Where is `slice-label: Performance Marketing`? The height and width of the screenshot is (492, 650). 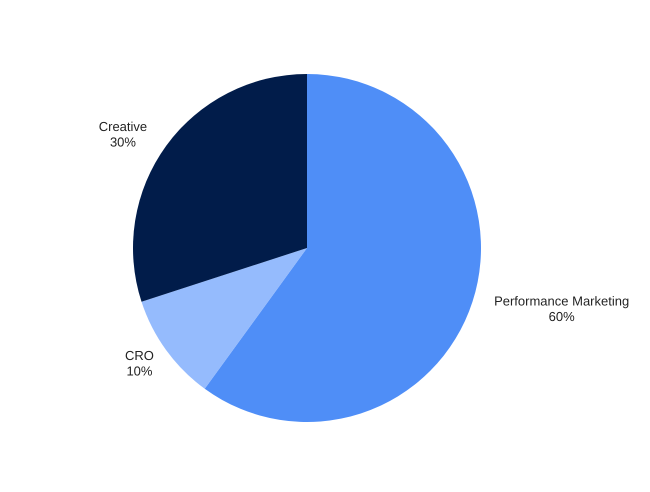
slice-label: Performance Marketing is located at coordinates (562, 301).